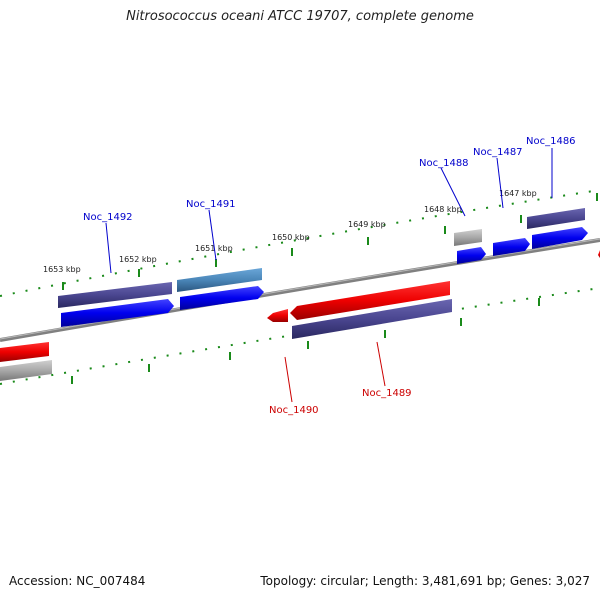  What do you see at coordinates (62, 269) in the screenshot?
I see `scale-label-1653: 1653 kbp` at bounding box center [62, 269].